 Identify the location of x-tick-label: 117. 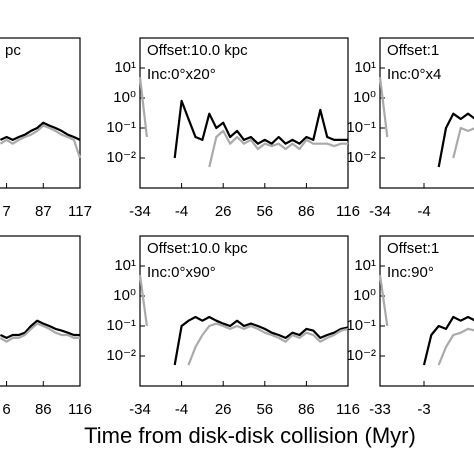
(80, 211).